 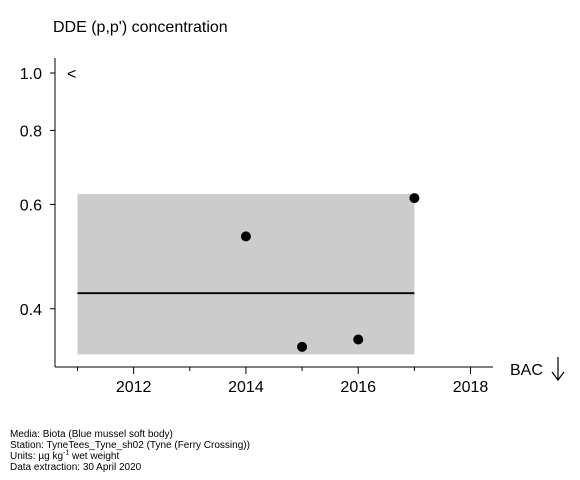 I want to click on x-tick-label: 2018, so click(x=471, y=387).